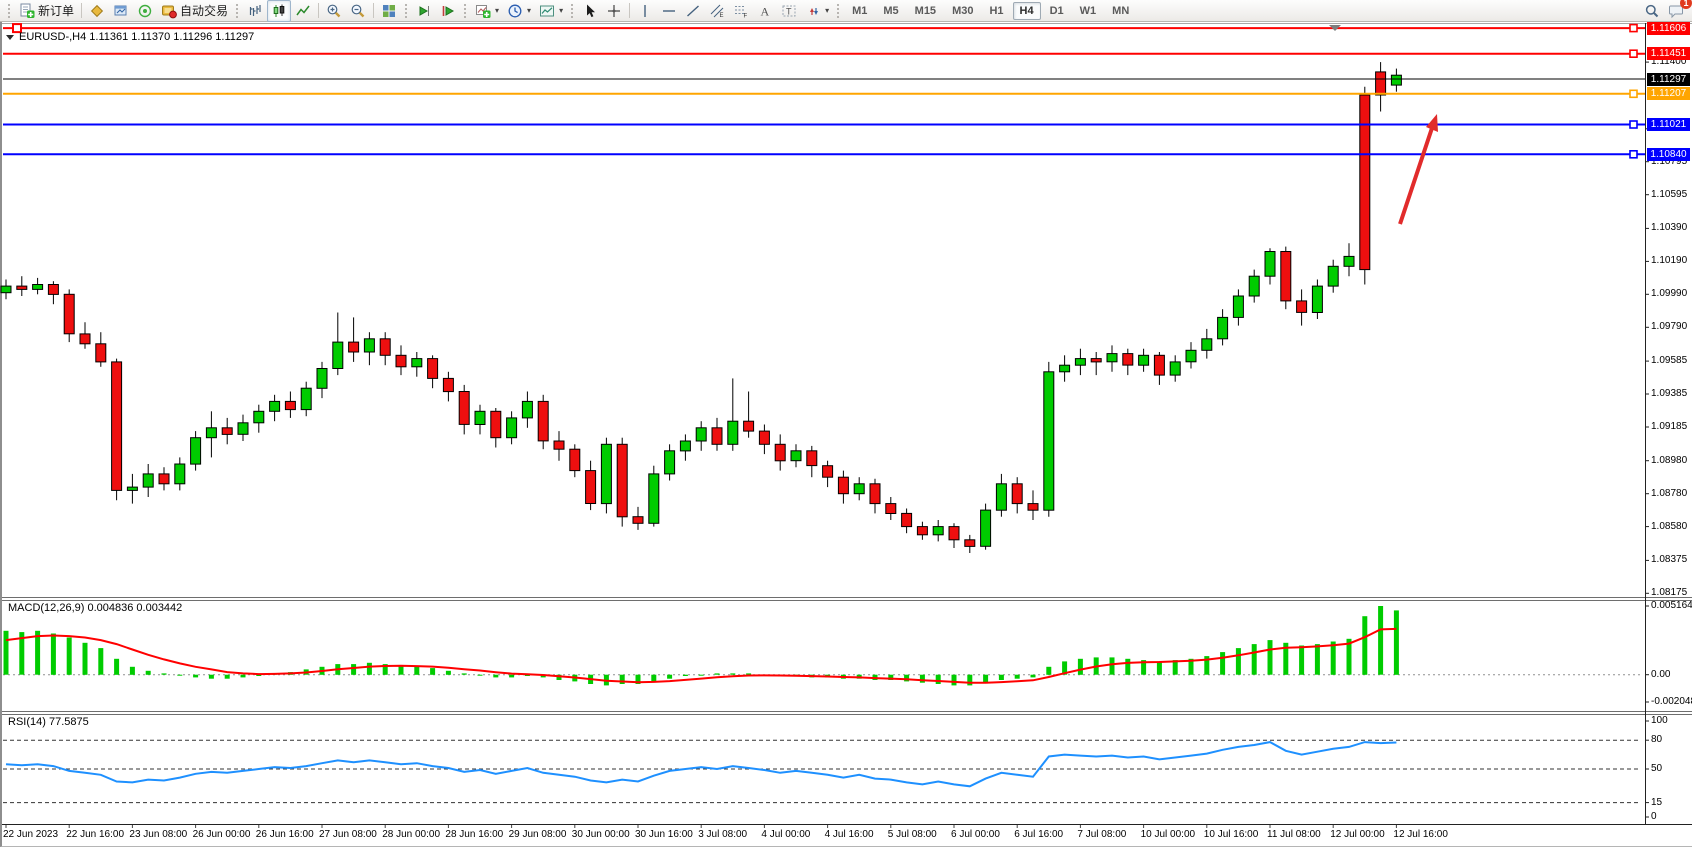 This screenshot has height=847, width=1692. What do you see at coordinates (1026, 10) in the screenshot?
I see `timeframe-H4: H4` at bounding box center [1026, 10].